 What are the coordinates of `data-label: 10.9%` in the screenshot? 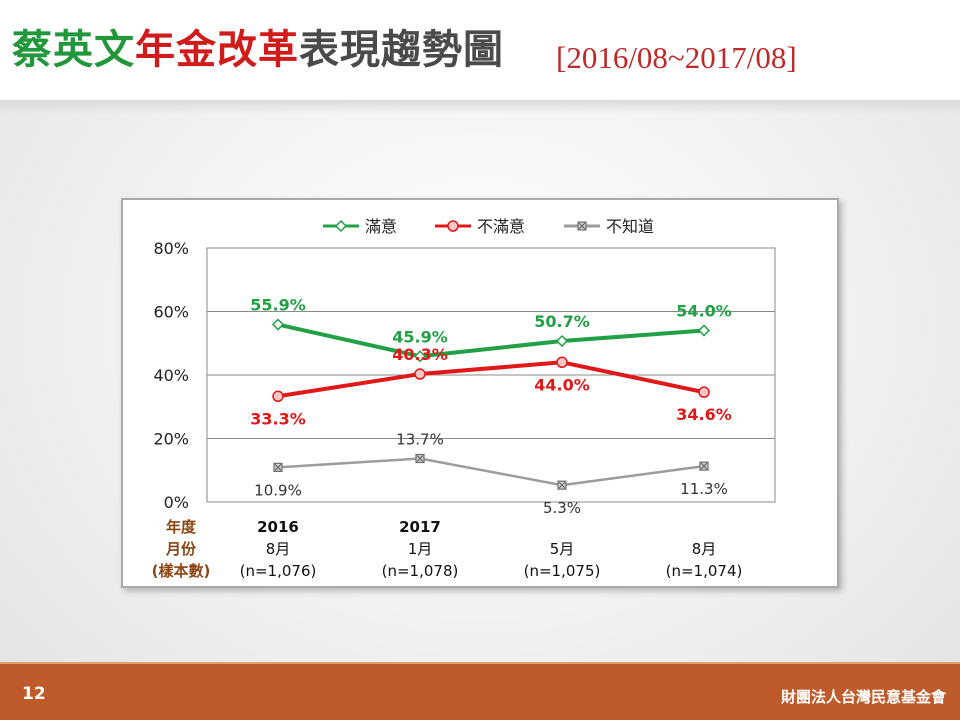 It's located at (278, 490).